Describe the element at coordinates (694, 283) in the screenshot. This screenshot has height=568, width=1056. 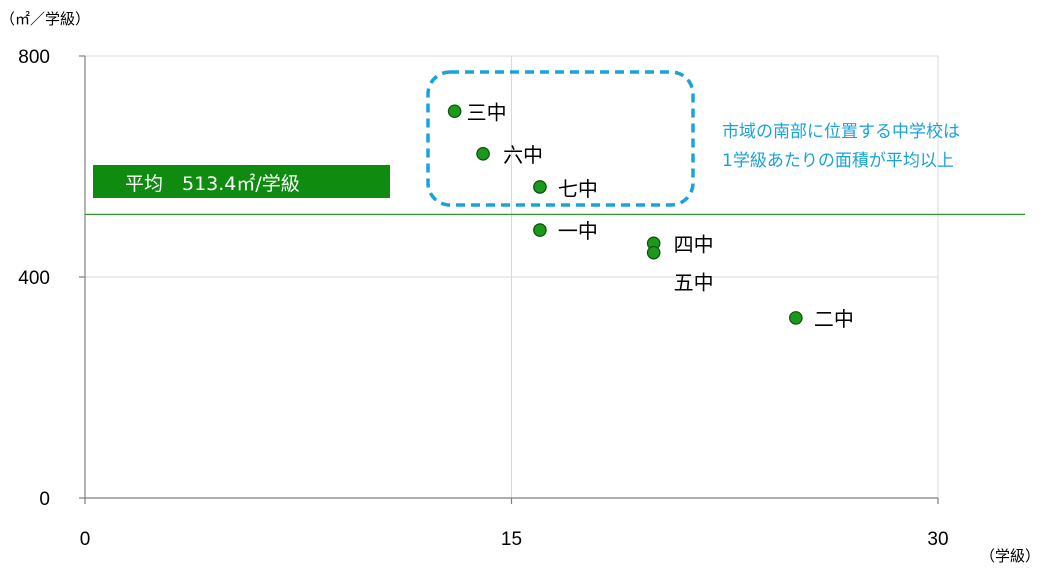
I see `data-point-label: 五中` at that location.